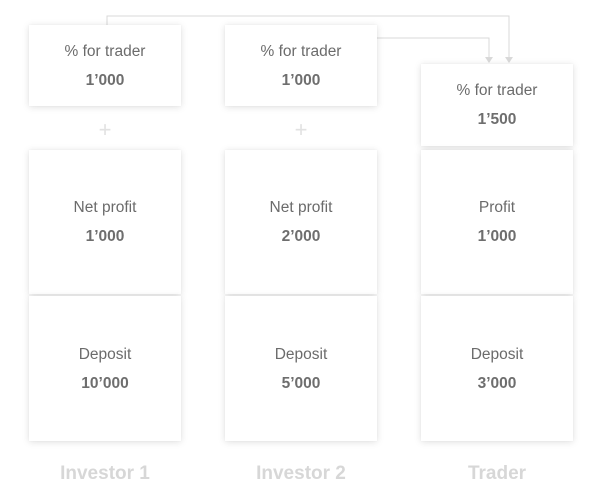 The width and height of the screenshot is (602, 487). I want to click on connector-investor2-to-trader, so click(433, 47).